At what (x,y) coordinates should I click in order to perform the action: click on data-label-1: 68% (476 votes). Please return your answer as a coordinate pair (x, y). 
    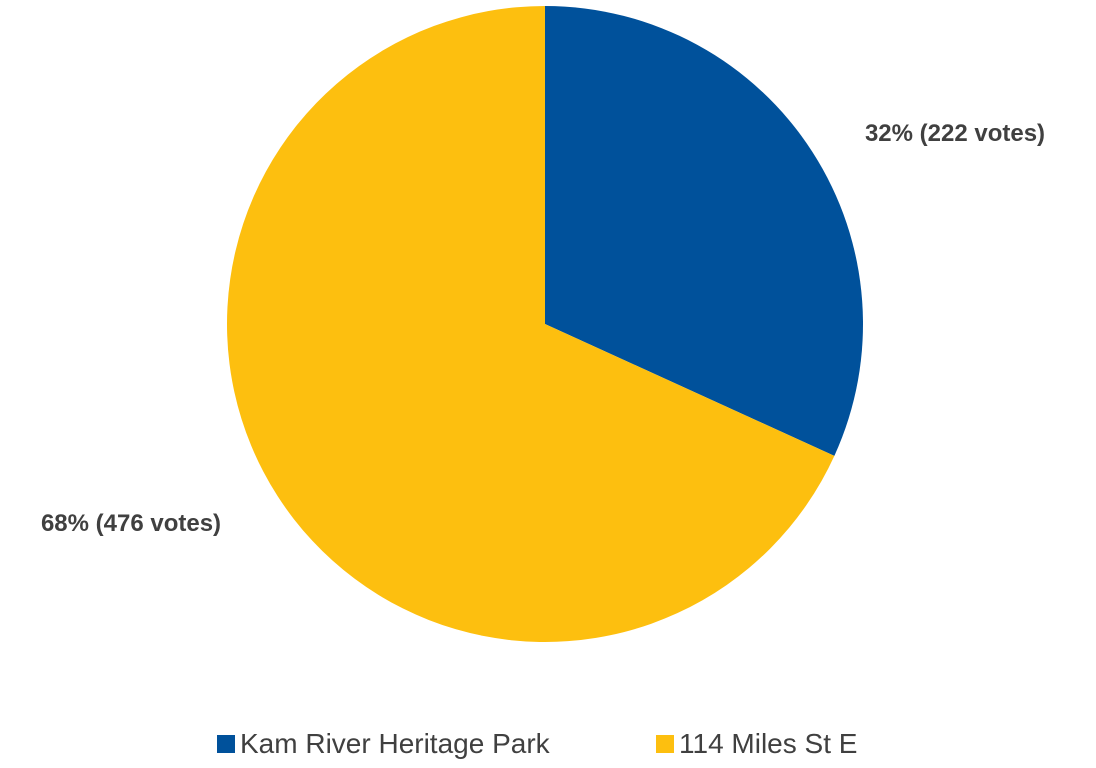
    Looking at the image, I should click on (131, 523).